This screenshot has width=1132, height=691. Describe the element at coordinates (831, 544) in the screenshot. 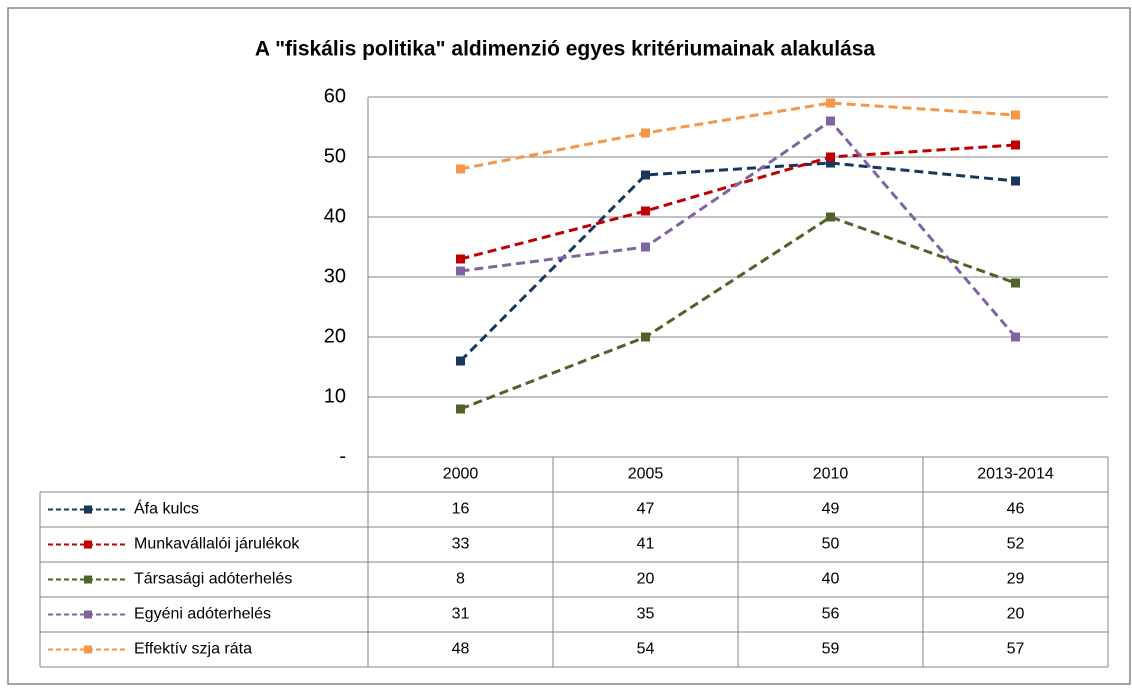

I see `table-cell: 50` at that location.